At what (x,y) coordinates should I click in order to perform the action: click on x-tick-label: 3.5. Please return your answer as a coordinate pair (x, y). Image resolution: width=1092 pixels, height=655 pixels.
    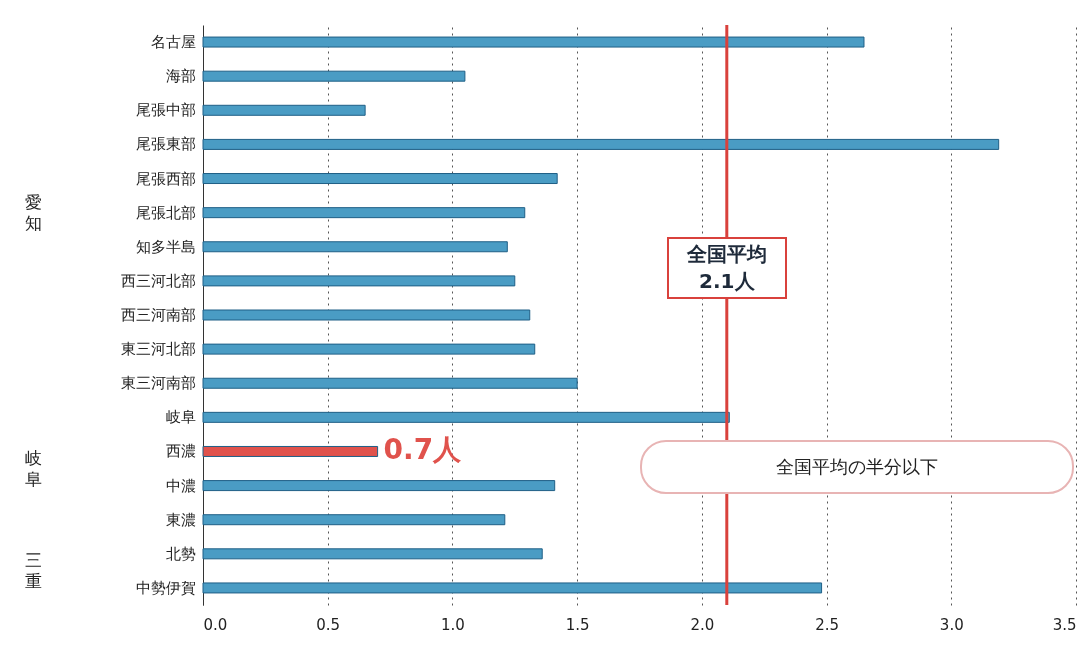
    Looking at the image, I should click on (1064, 624).